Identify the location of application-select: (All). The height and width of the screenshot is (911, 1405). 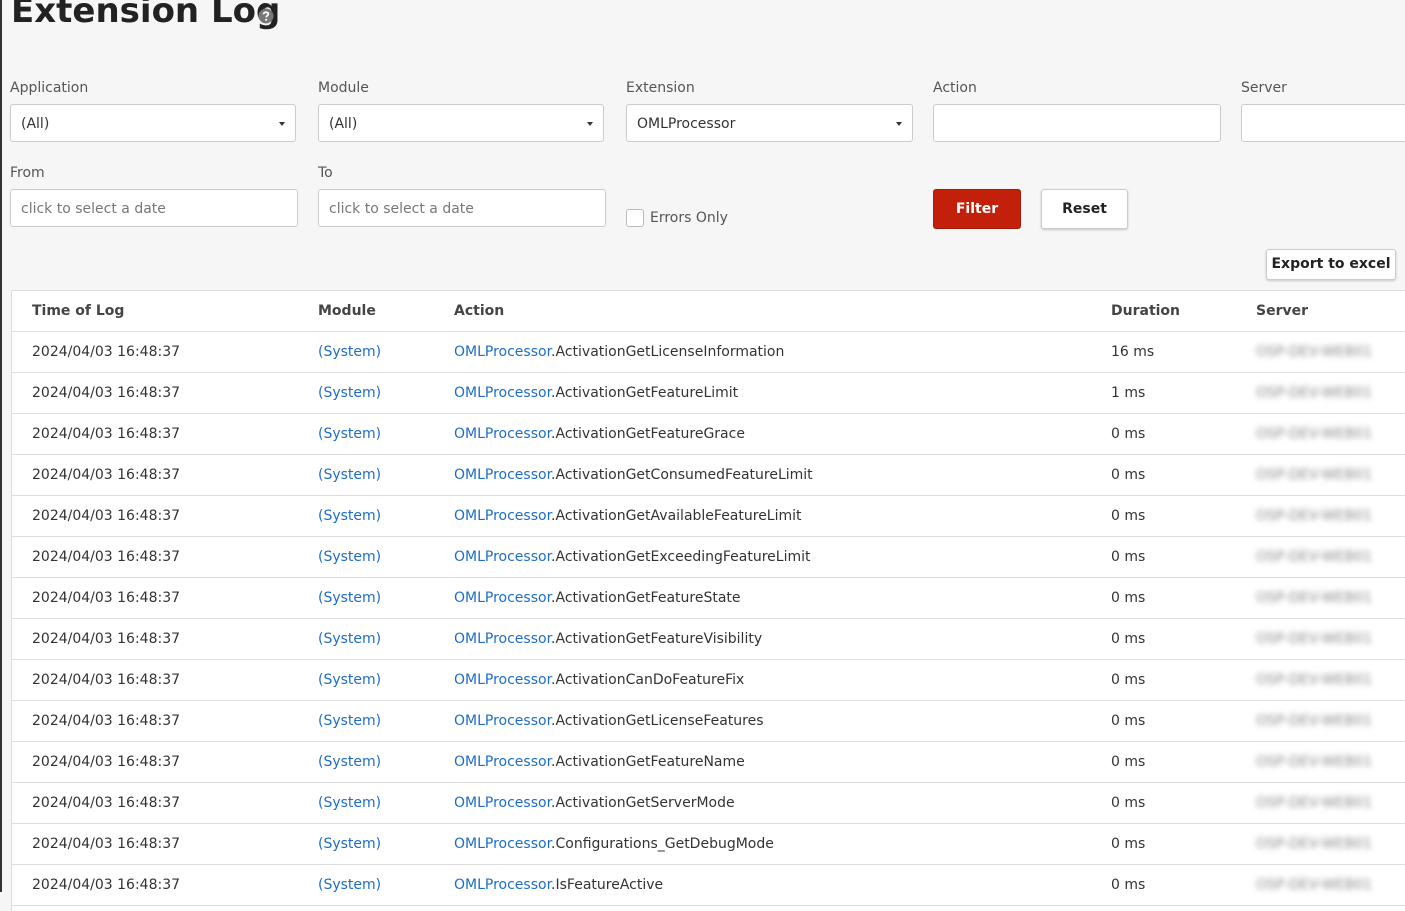
(153, 123).